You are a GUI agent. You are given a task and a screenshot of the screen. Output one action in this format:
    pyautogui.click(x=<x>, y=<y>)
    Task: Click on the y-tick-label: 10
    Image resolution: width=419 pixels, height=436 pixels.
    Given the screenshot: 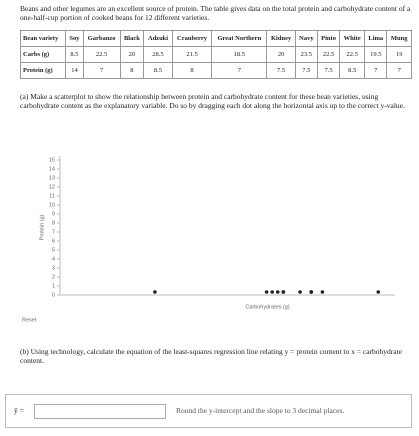 What is the action you would take?
    pyautogui.click(x=52, y=205)
    